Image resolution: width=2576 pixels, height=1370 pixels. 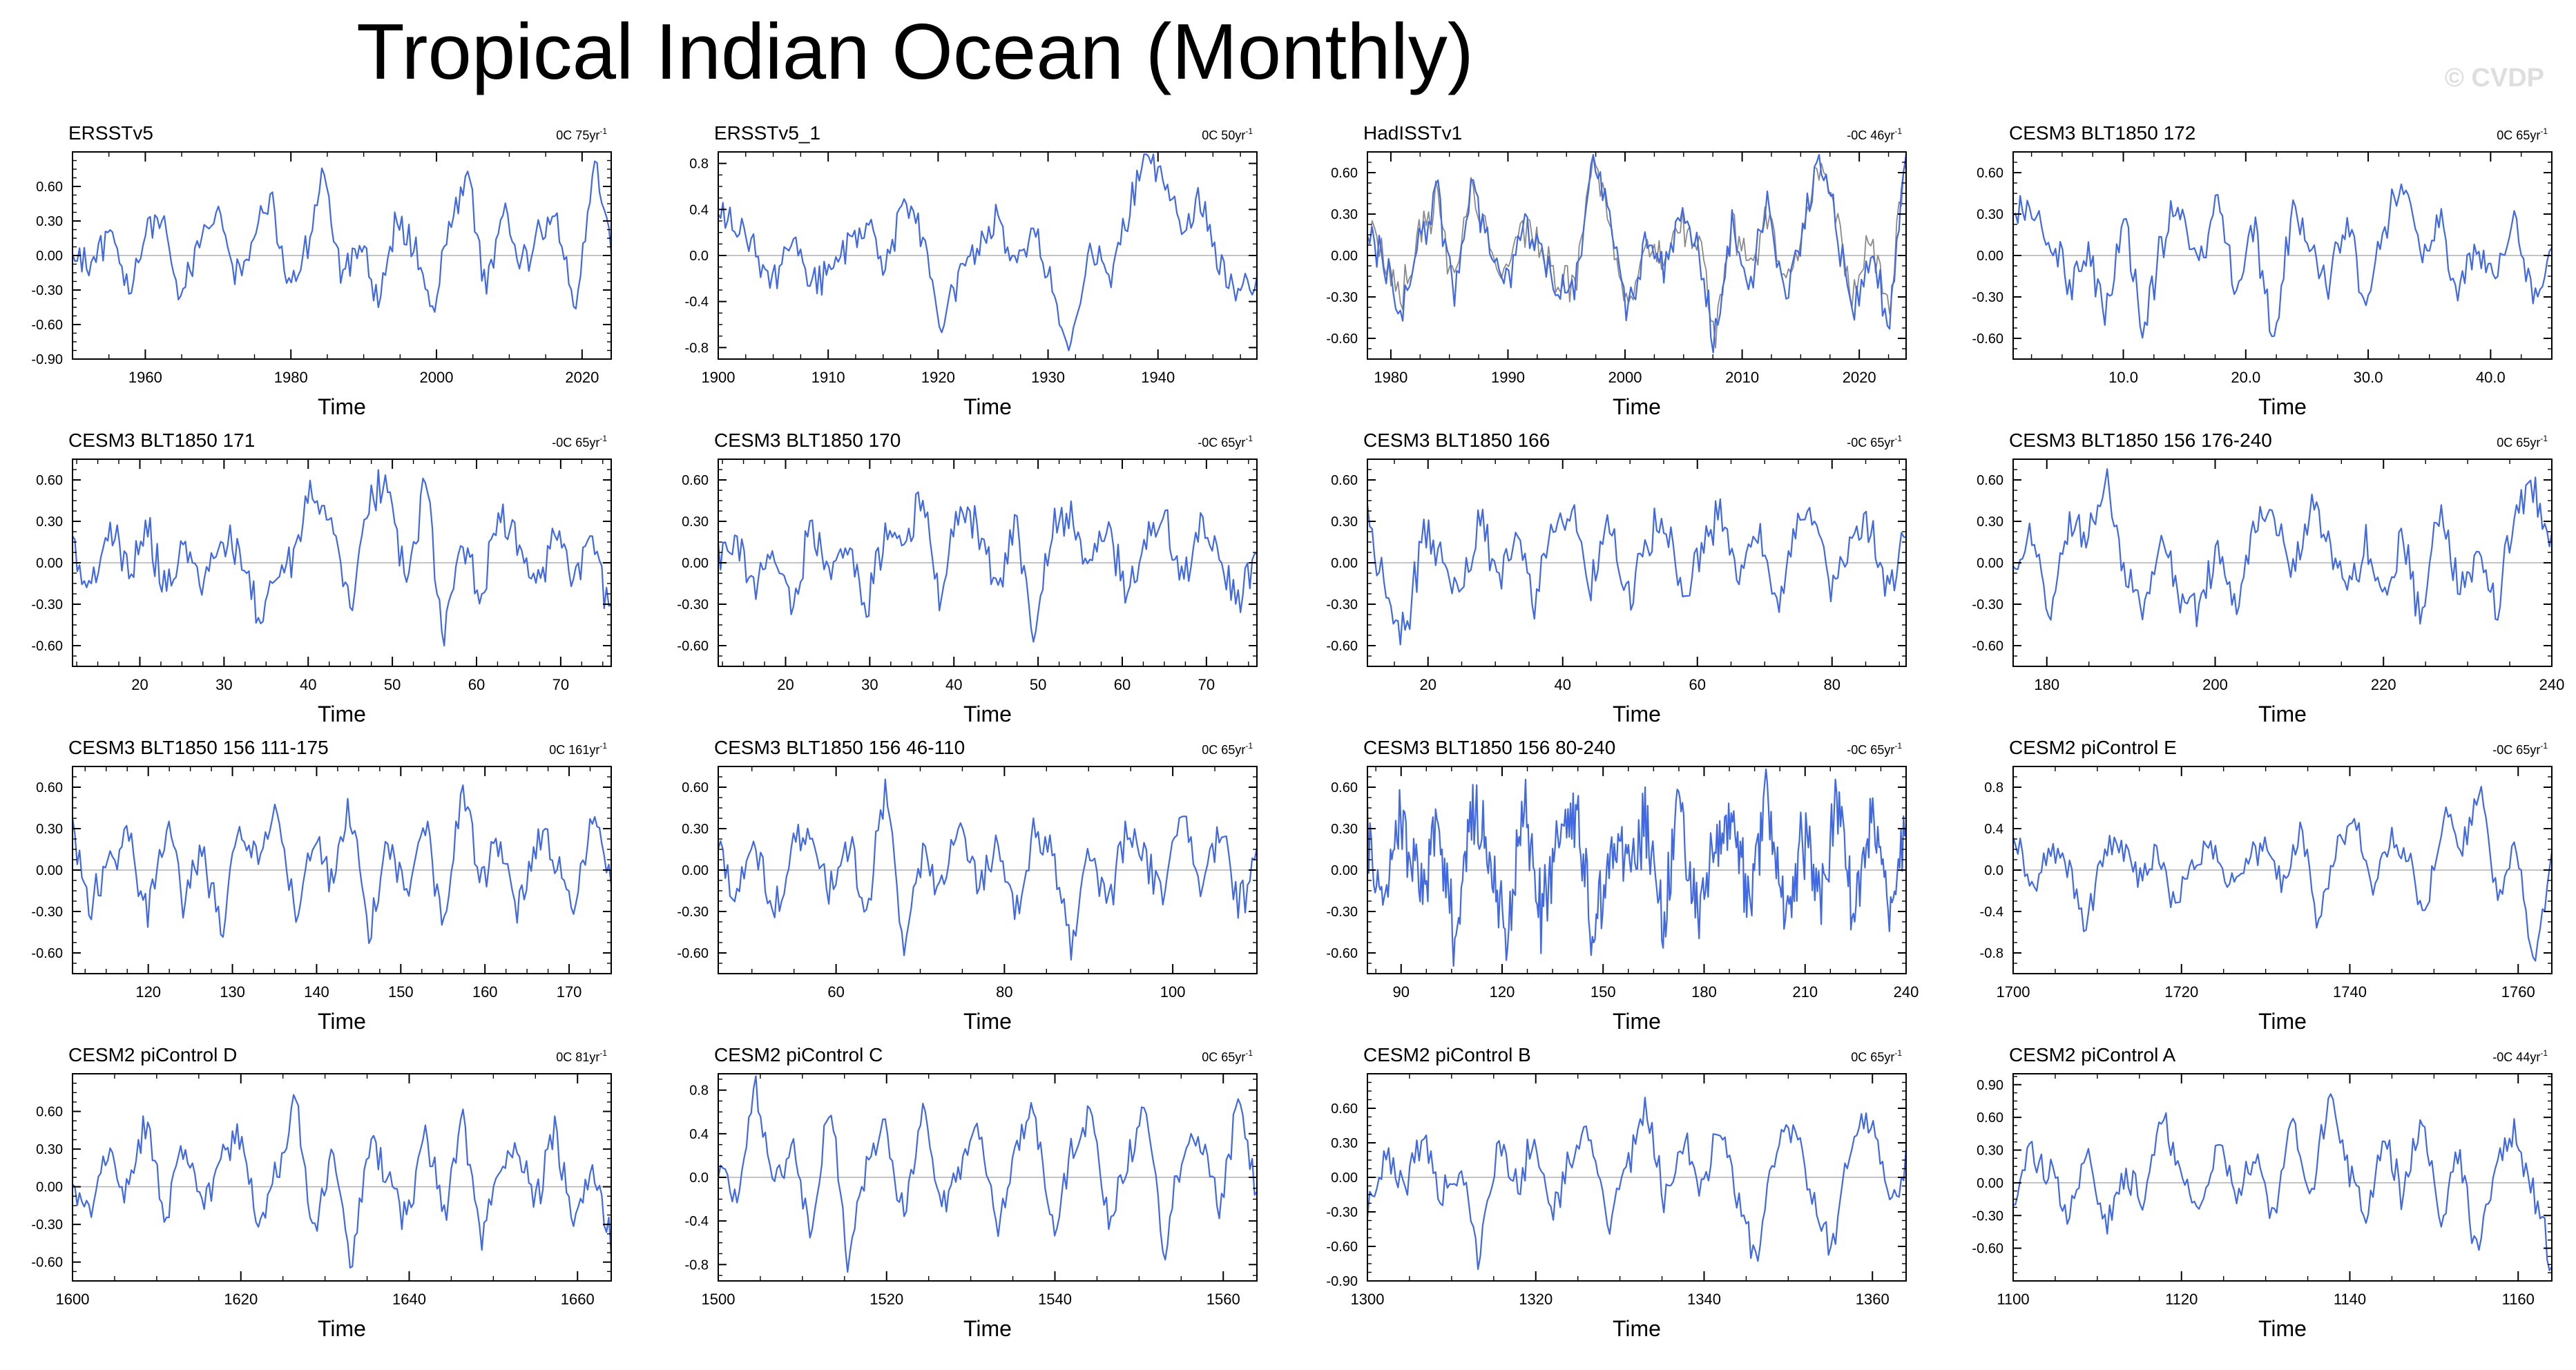 What do you see at coordinates (2368, 378) in the screenshot?
I see `x-tick-label: 30.0` at bounding box center [2368, 378].